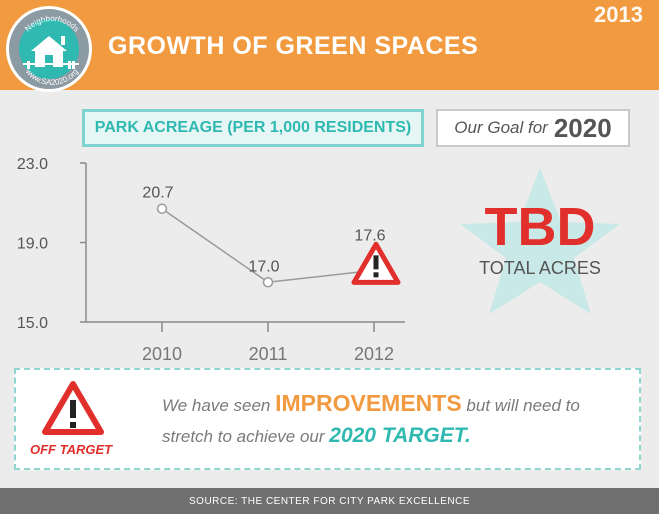  Describe the element at coordinates (618, 14) in the screenshot. I see `report-year: 2013` at that location.